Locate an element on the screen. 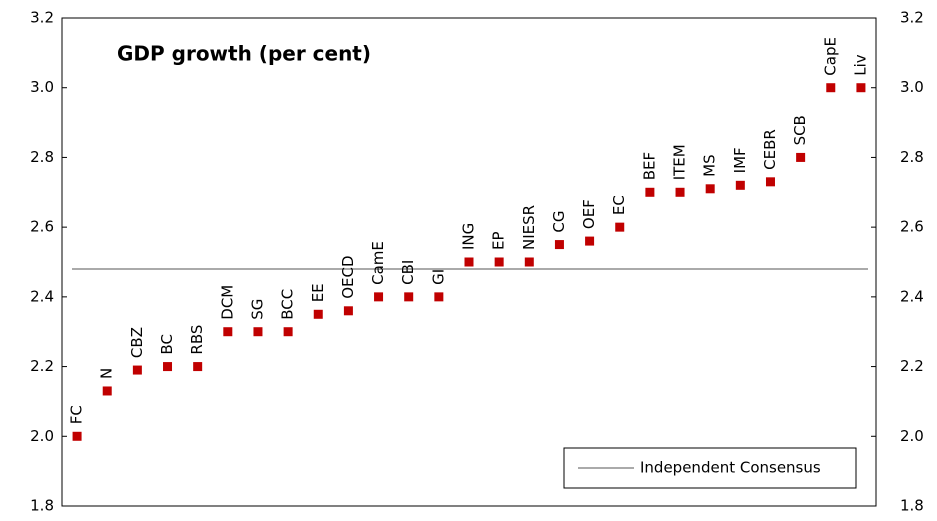 This screenshot has width=937, height=521. y2-tick-label: 2.2 is located at coordinates (912, 366).